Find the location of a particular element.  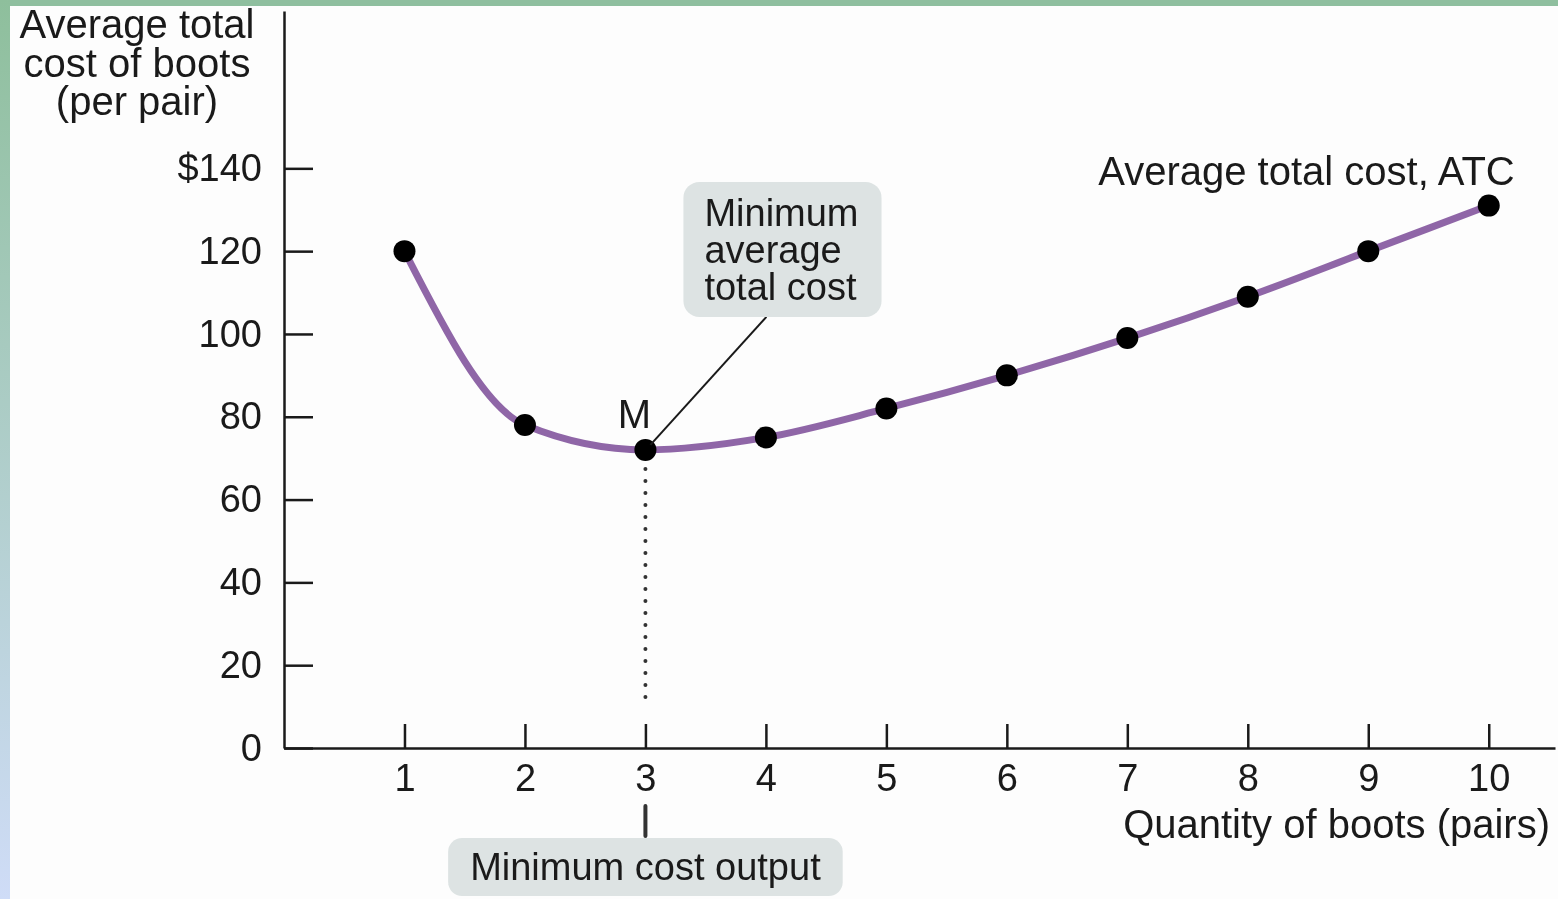

x-tick-label: 6 is located at coordinates (1007, 777).